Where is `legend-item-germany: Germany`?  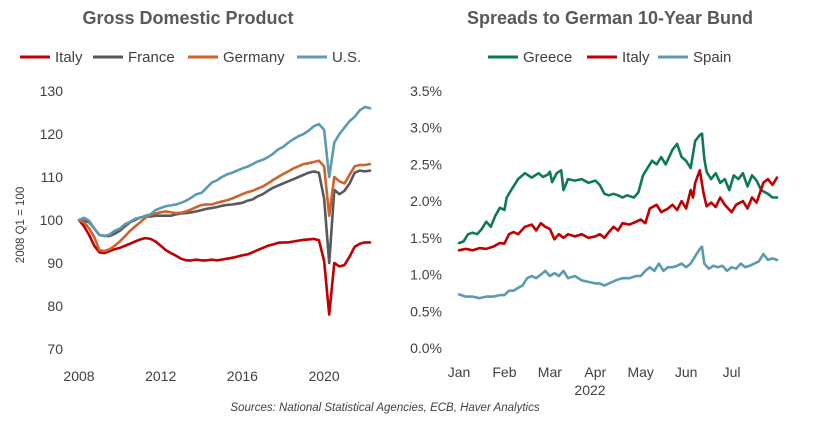
legend-item-germany: Germany is located at coordinates (236, 57).